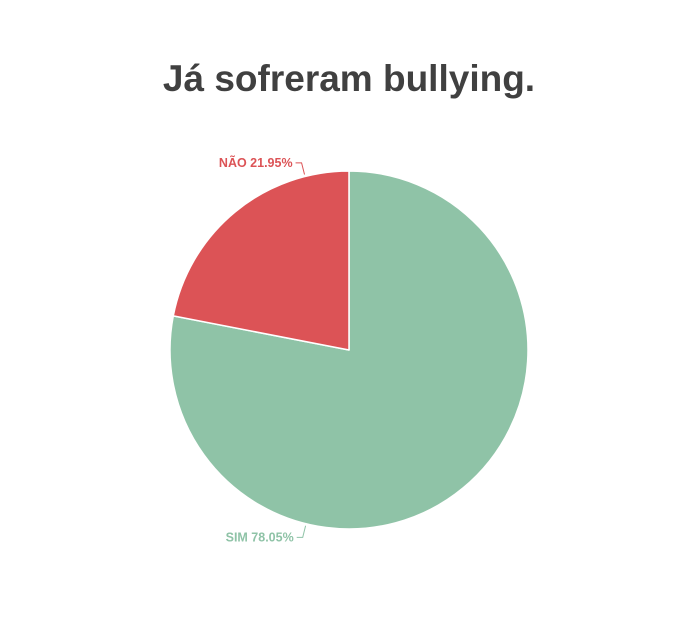 The height and width of the screenshot is (628, 698). What do you see at coordinates (261, 260) in the screenshot?
I see `pie-slice-nao` at bounding box center [261, 260].